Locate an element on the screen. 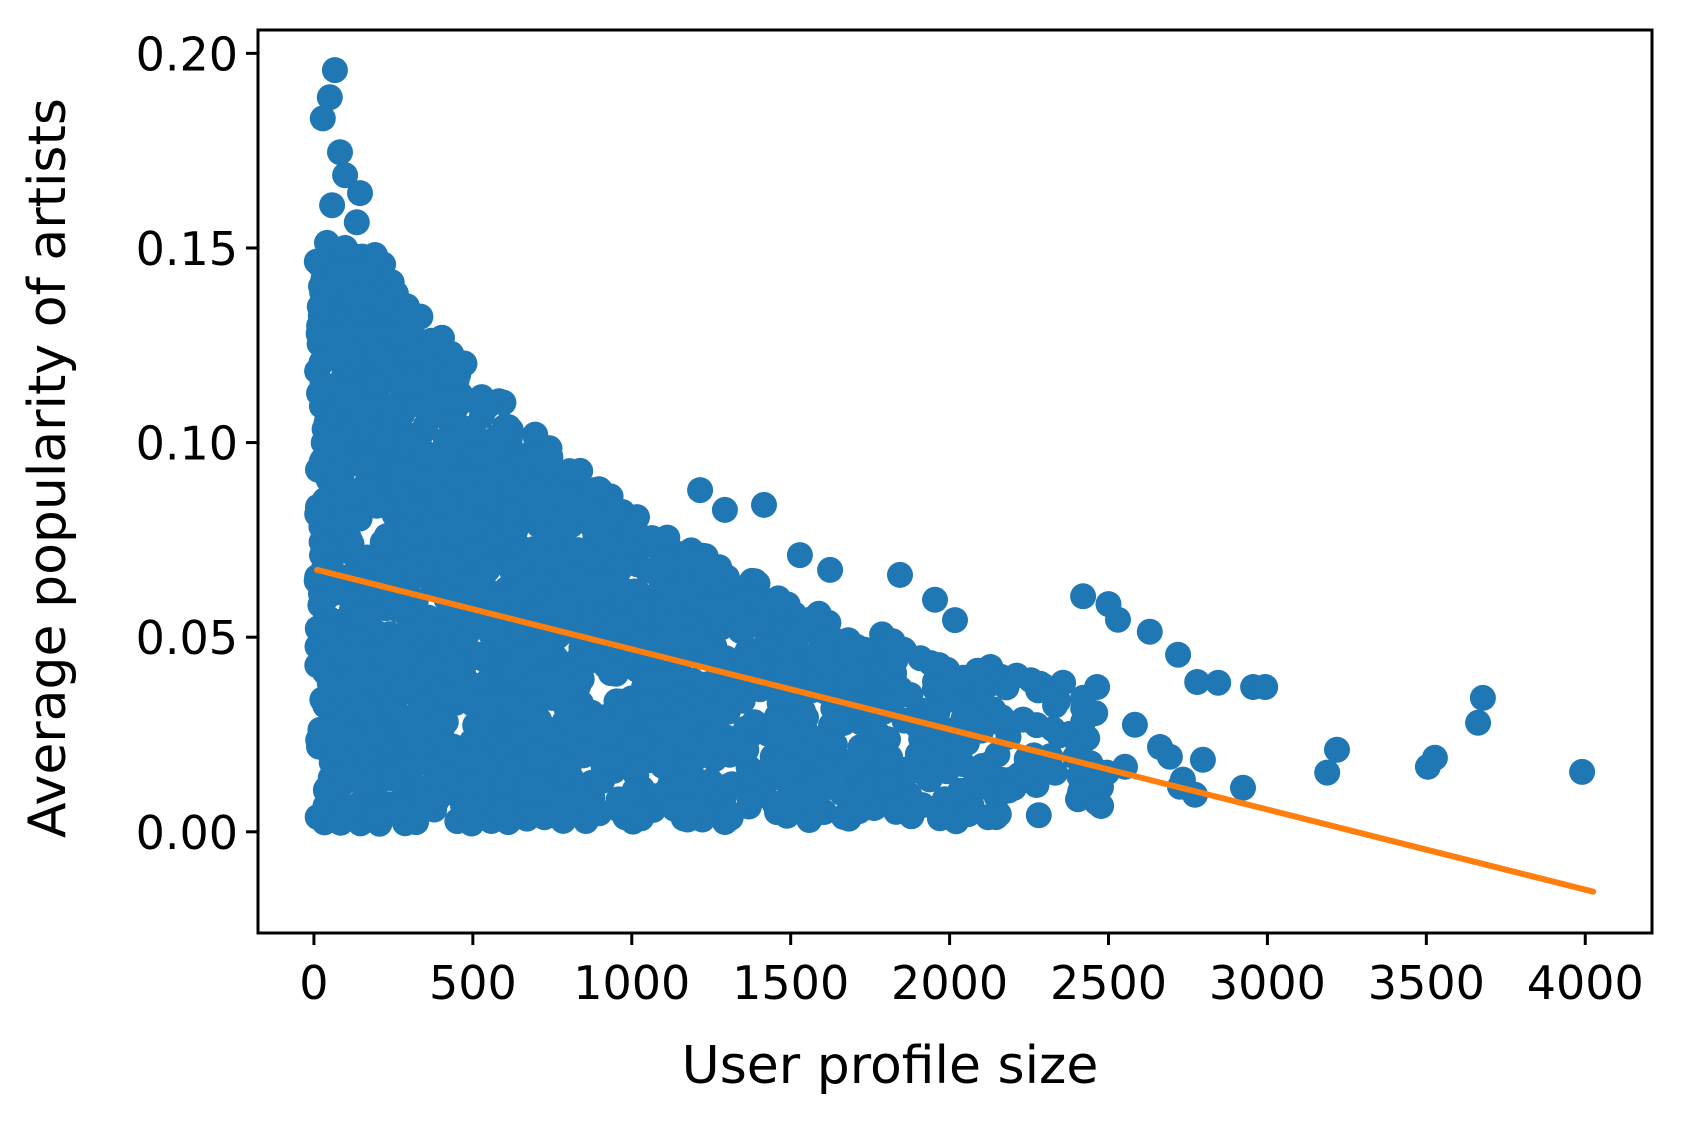 The width and height of the screenshot is (1683, 1123). x-tick-label: 1000 is located at coordinates (631, 983).